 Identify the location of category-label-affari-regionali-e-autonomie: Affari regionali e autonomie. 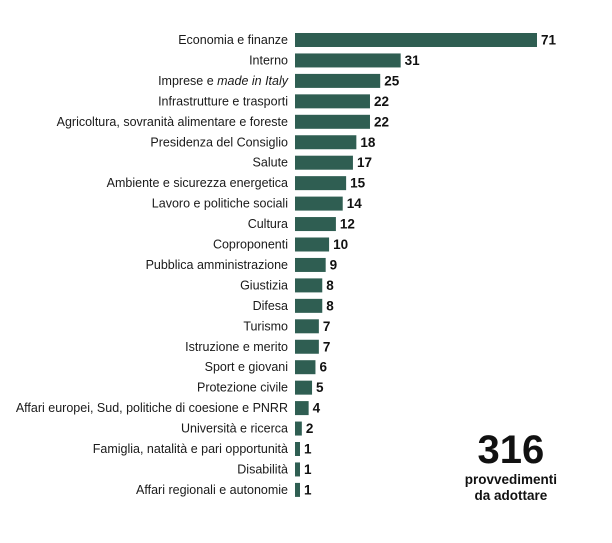
(212, 490).